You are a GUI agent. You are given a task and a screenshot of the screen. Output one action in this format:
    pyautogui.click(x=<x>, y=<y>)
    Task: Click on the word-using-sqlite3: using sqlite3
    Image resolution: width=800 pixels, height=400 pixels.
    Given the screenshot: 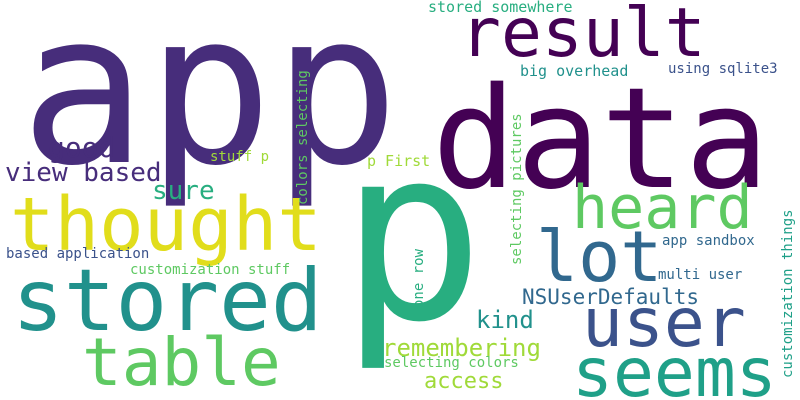 What is the action you would take?
    pyautogui.click(x=723, y=69)
    